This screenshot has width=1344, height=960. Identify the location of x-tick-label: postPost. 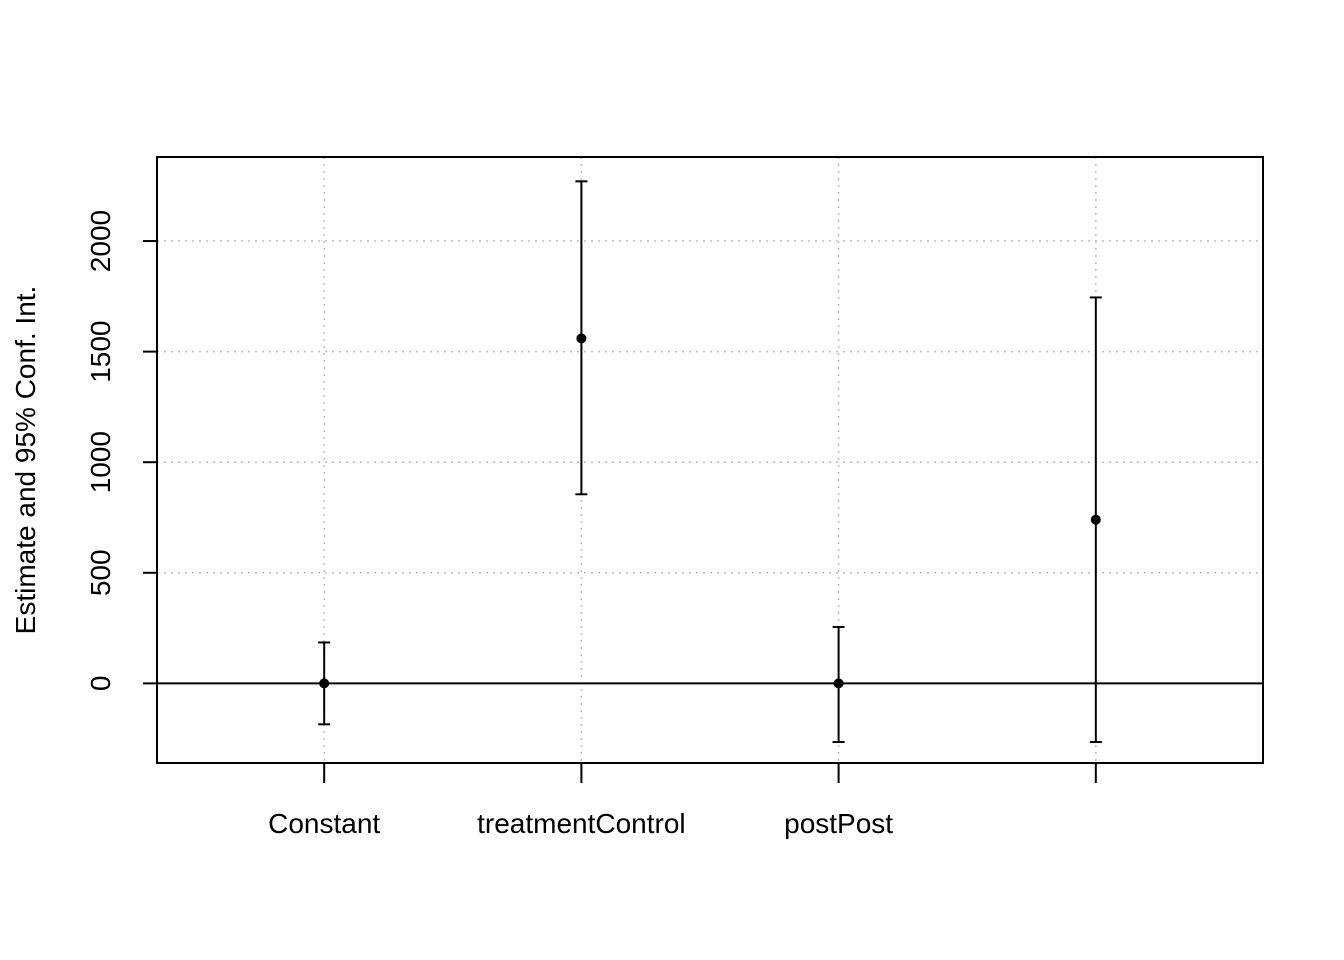
(838, 823).